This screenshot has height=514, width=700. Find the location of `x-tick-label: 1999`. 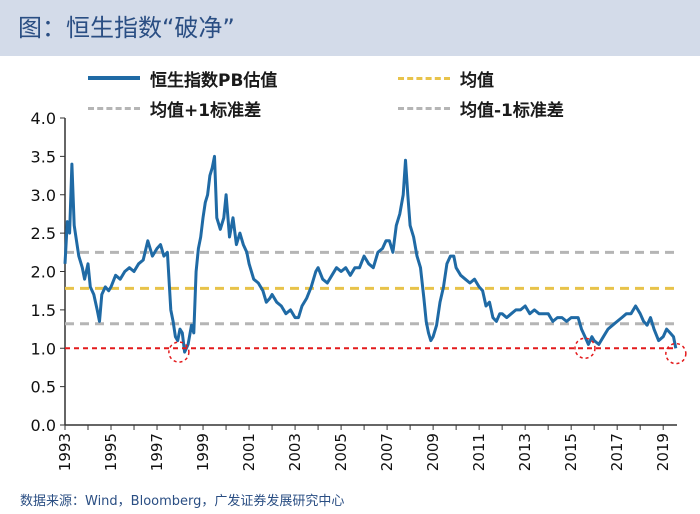

x-tick-label: 1999 is located at coordinates (203, 452).